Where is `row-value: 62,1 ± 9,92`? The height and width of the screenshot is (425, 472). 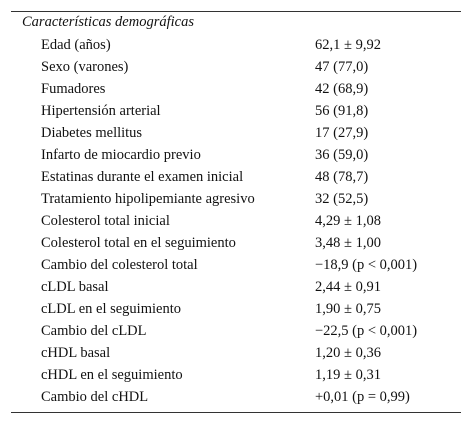 row-value: 62,1 ± 9,92 is located at coordinates (348, 45).